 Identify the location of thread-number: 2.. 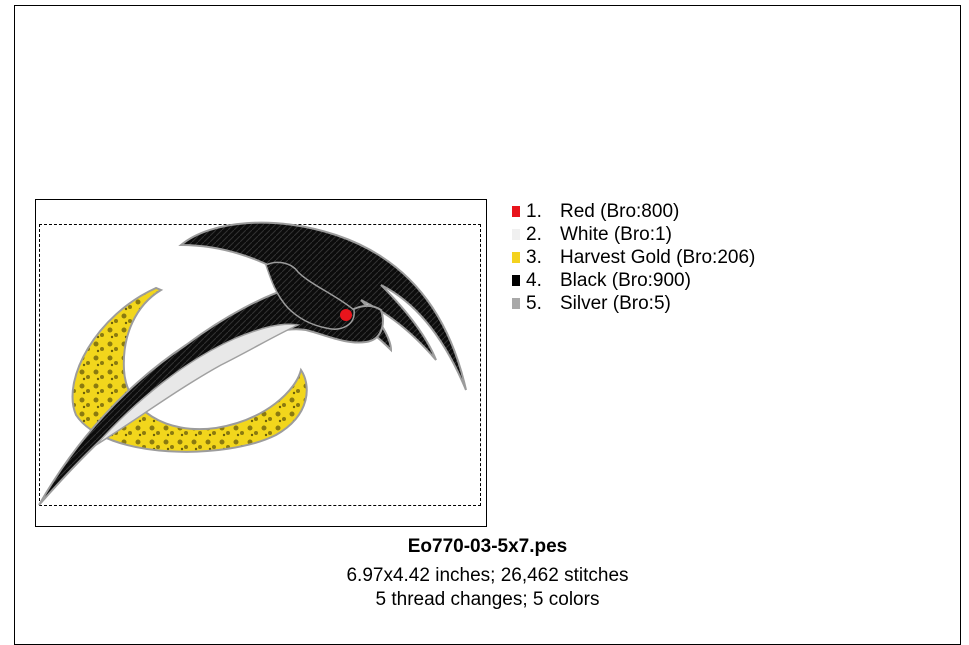
(534, 234).